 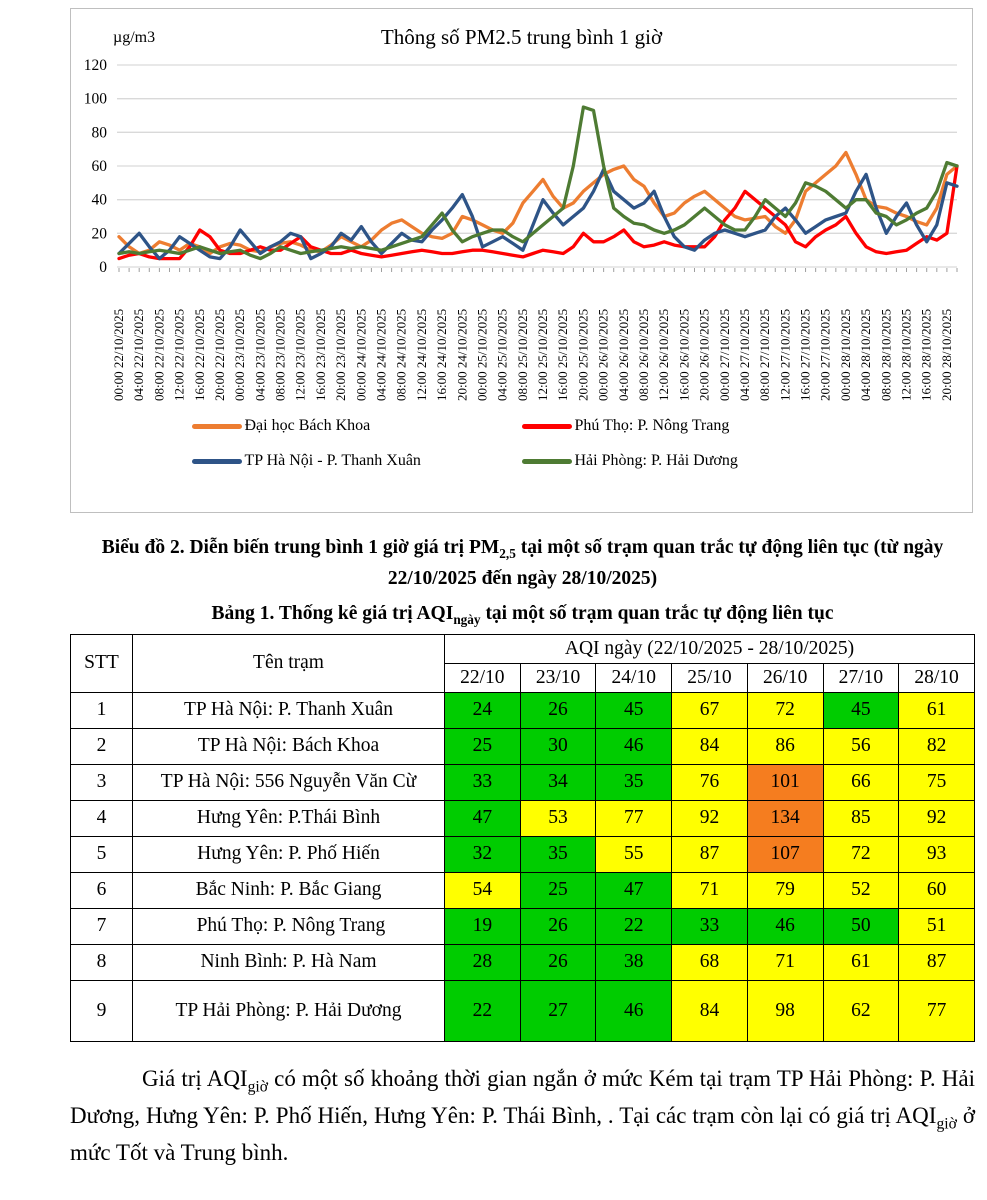 What do you see at coordinates (744, 355) in the screenshot?
I see `x-axis-tick-label: 04:00 27/10/2025` at bounding box center [744, 355].